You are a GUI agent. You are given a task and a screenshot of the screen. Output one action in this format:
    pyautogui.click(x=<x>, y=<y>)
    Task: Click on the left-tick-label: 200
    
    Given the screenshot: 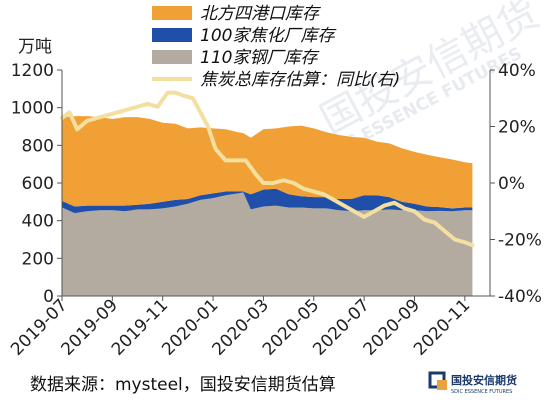 What is the action you would take?
    pyautogui.click(x=38, y=259)
    